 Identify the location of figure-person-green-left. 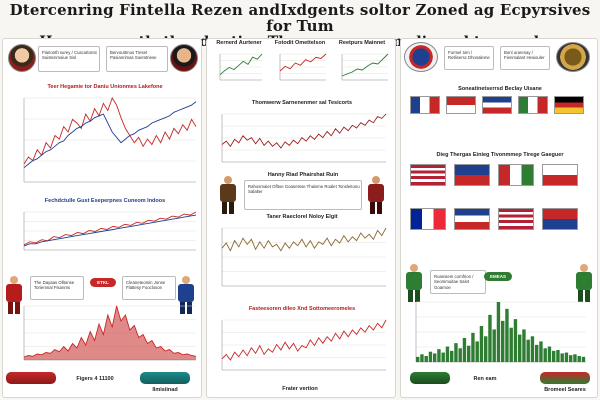
(414, 283).